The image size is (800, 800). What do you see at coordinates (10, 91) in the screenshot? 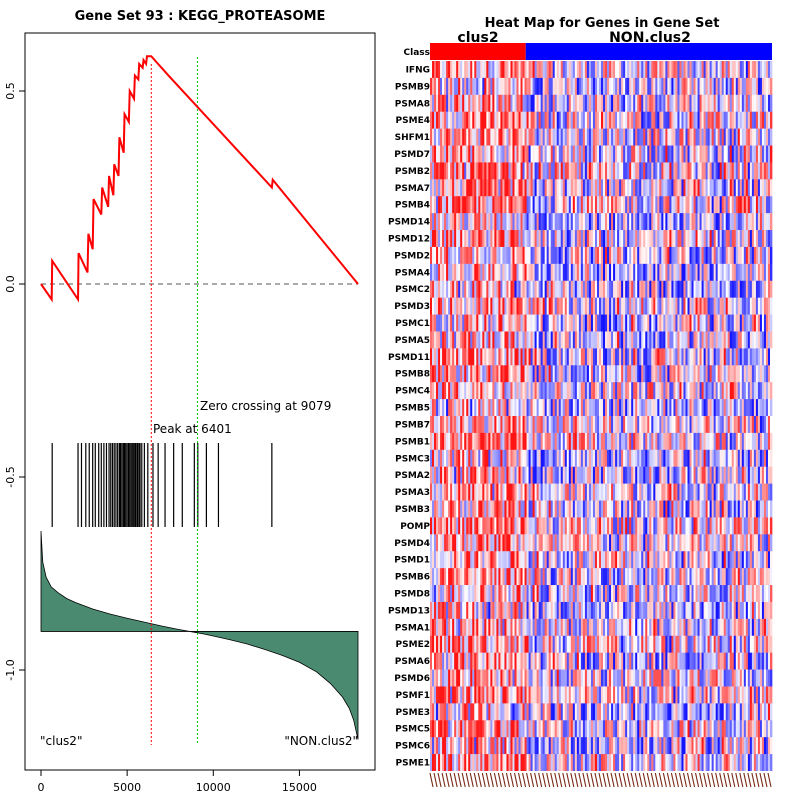
I see `y-tick-label: 0.5` at bounding box center [10, 91].